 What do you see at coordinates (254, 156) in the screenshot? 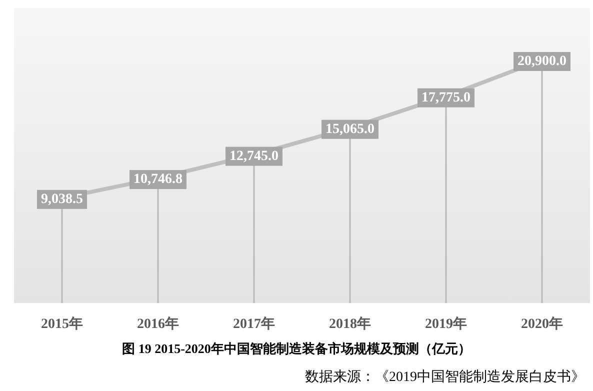
I see `data-label: 12,745.0` at bounding box center [254, 156].